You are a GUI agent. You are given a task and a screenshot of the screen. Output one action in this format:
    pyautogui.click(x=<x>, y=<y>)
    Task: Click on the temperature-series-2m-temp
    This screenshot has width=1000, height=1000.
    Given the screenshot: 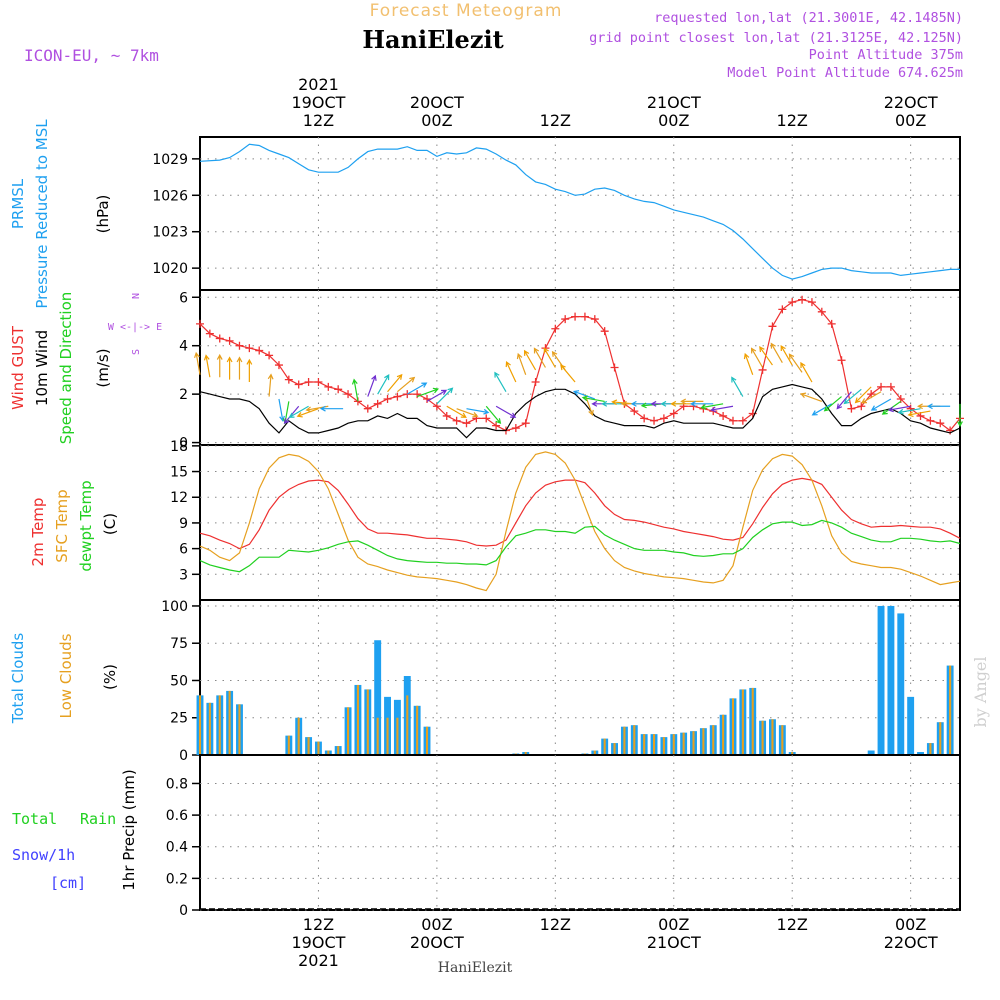 What is the action you would take?
    pyautogui.click(x=580, y=513)
    